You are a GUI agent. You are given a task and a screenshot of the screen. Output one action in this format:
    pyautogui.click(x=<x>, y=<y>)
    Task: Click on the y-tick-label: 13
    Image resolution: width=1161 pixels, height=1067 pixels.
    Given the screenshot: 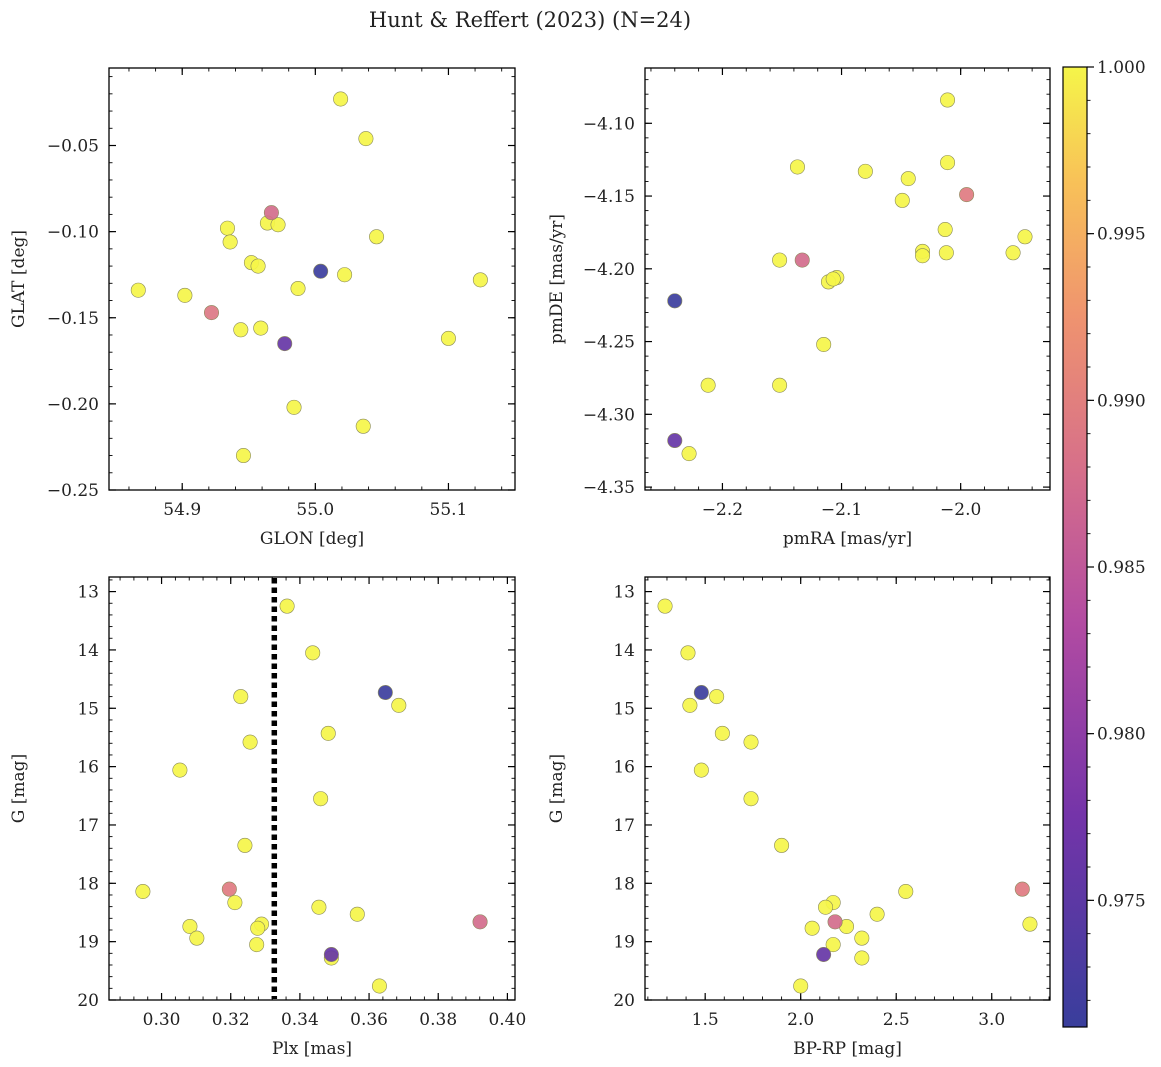 What is the action you would take?
    pyautogui.click(x=624, y=593)
    